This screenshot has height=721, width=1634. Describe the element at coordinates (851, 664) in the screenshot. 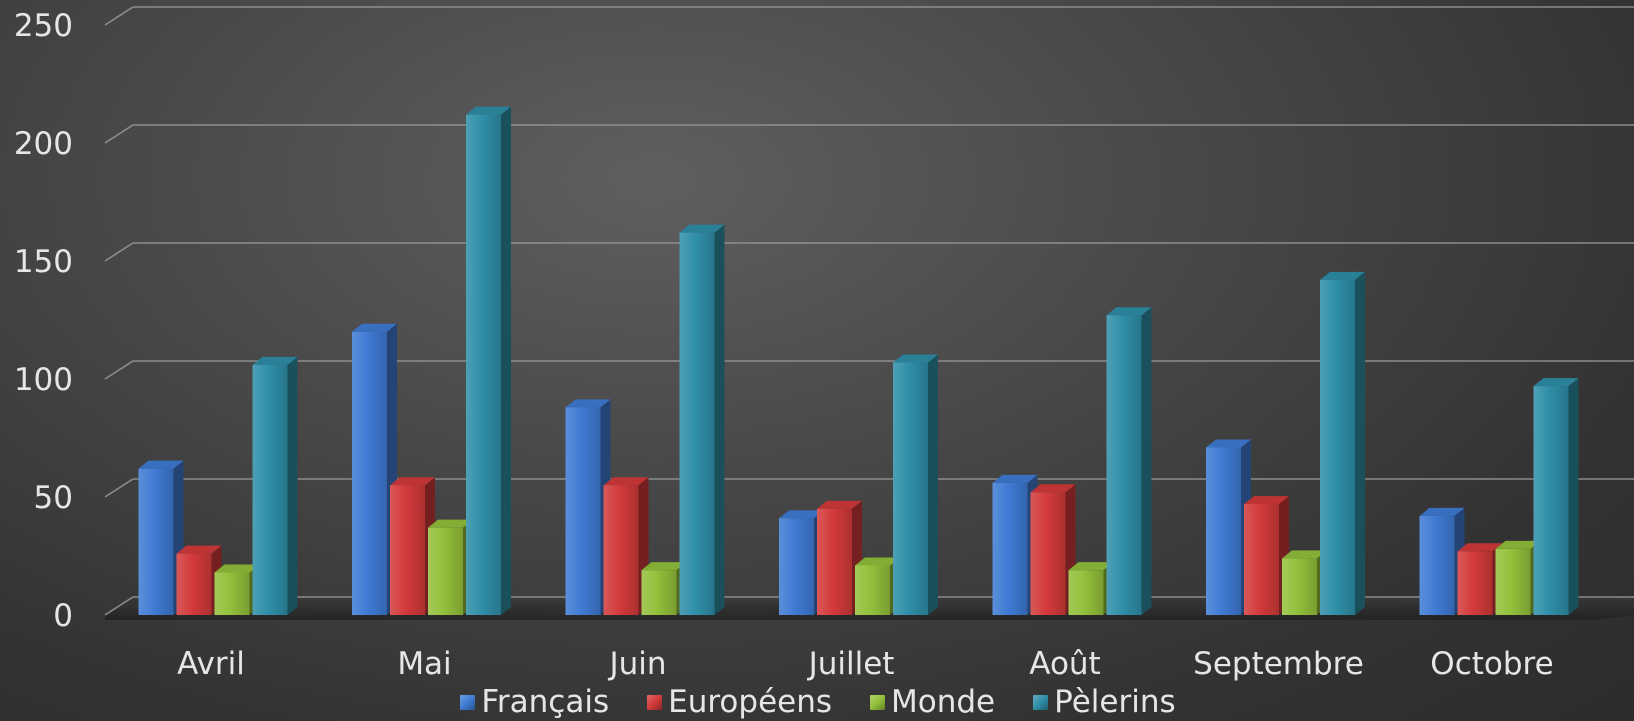

I see `x-tick-label: Juillet` at that location.